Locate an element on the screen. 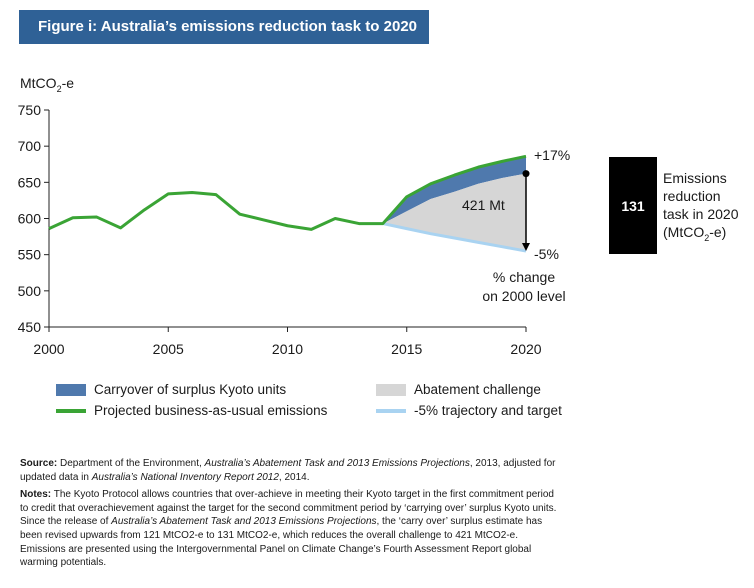 Image resolution: width=754 pixels, height=588 pixels. legend-label-carryover: Carryover of surplus Kyoto units is located at coordinates (190, 389).